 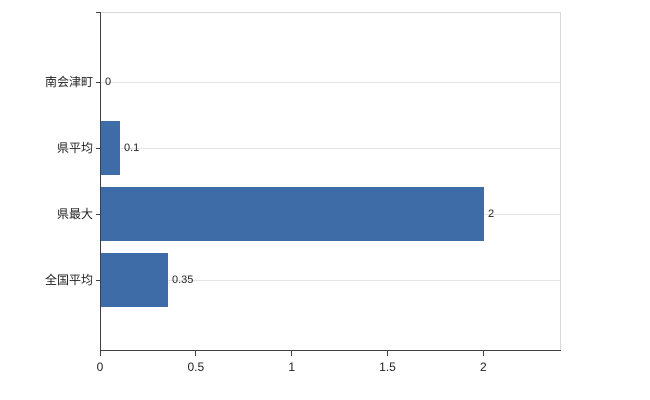 I want to click on x-axis-tick-label: 0.5, so click(x=196, y=367).